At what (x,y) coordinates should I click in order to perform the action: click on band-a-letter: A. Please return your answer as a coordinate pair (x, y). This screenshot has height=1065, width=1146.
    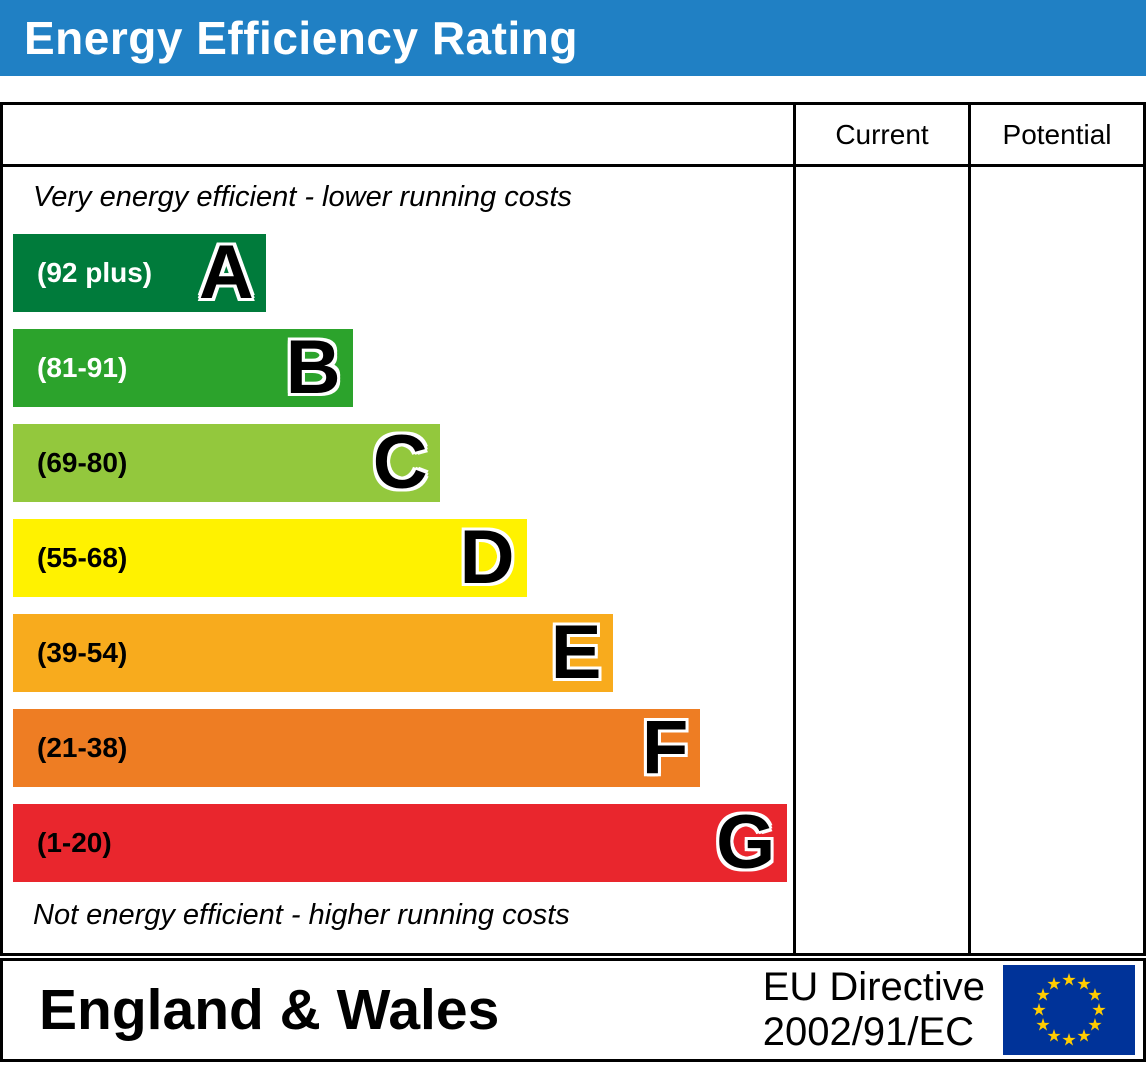
    Looking at the image, I should click on (226, 272).